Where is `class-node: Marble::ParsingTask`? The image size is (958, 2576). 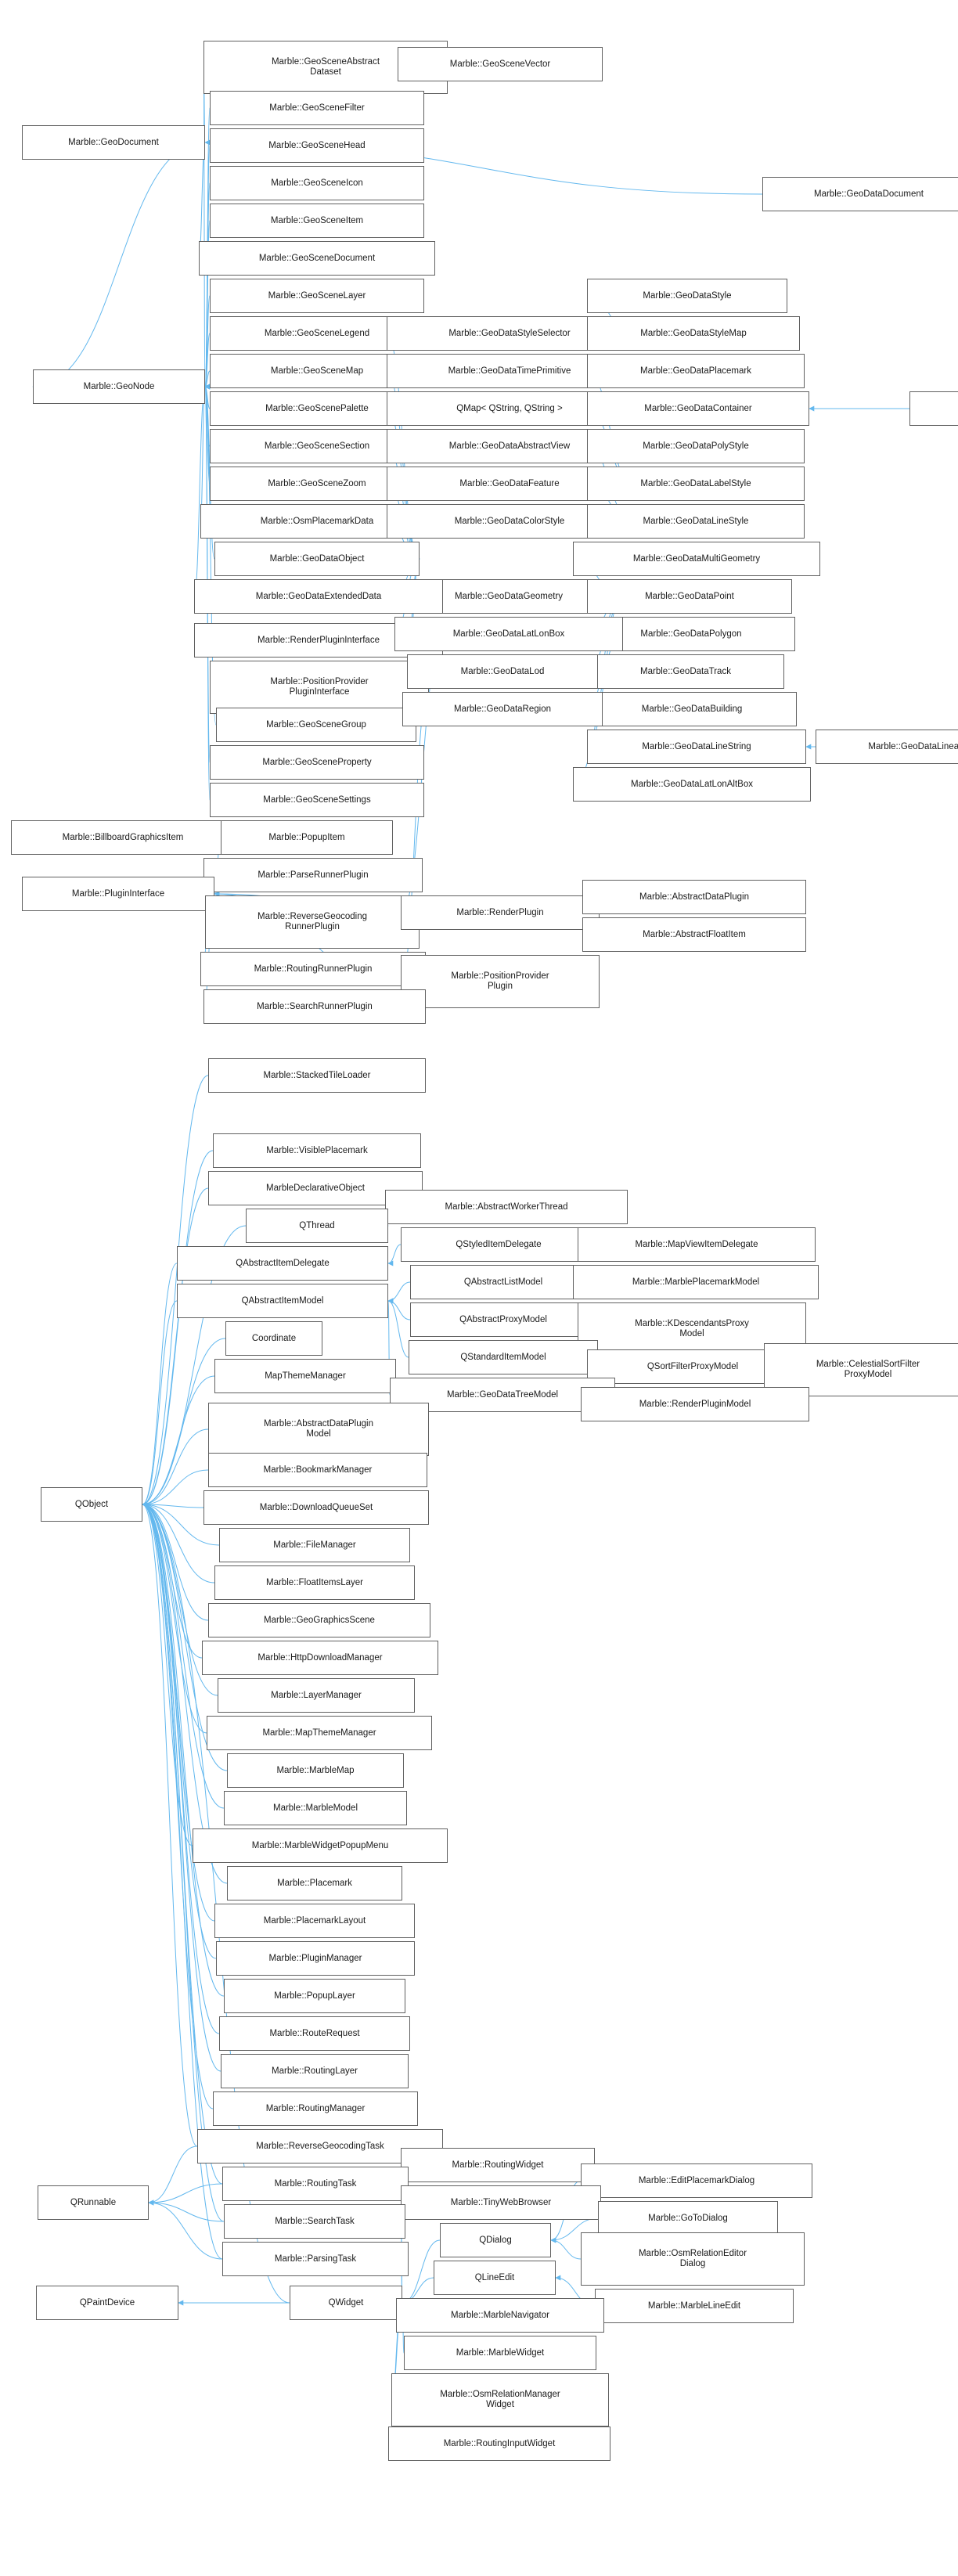
class-node: Marble::ParsingTask is located at coordinates (315, 2259).